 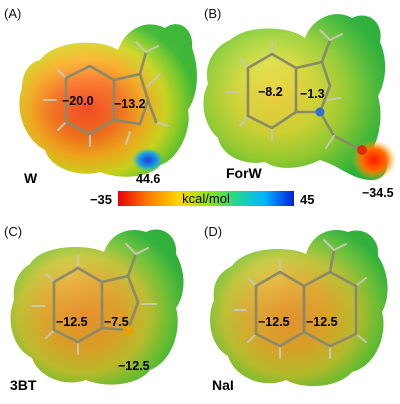 I want to click on color-bar: −35 kcal/mol 45, so click(x=202, y=199).